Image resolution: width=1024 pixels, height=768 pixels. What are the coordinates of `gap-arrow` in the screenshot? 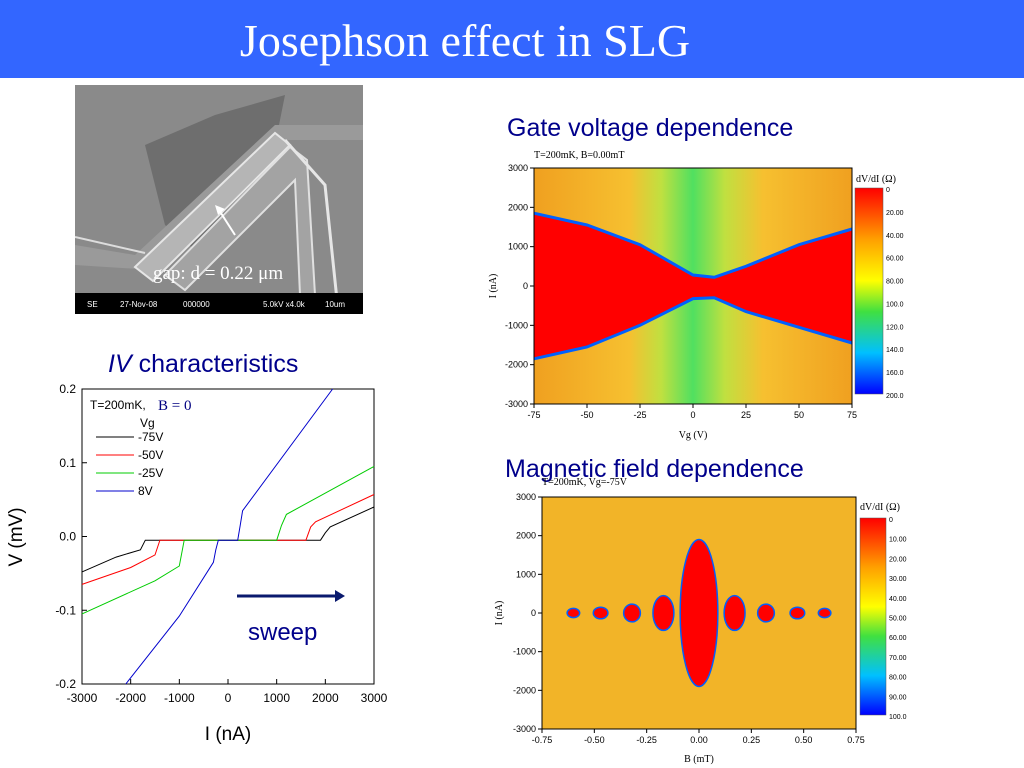 It's located at (227, 222).